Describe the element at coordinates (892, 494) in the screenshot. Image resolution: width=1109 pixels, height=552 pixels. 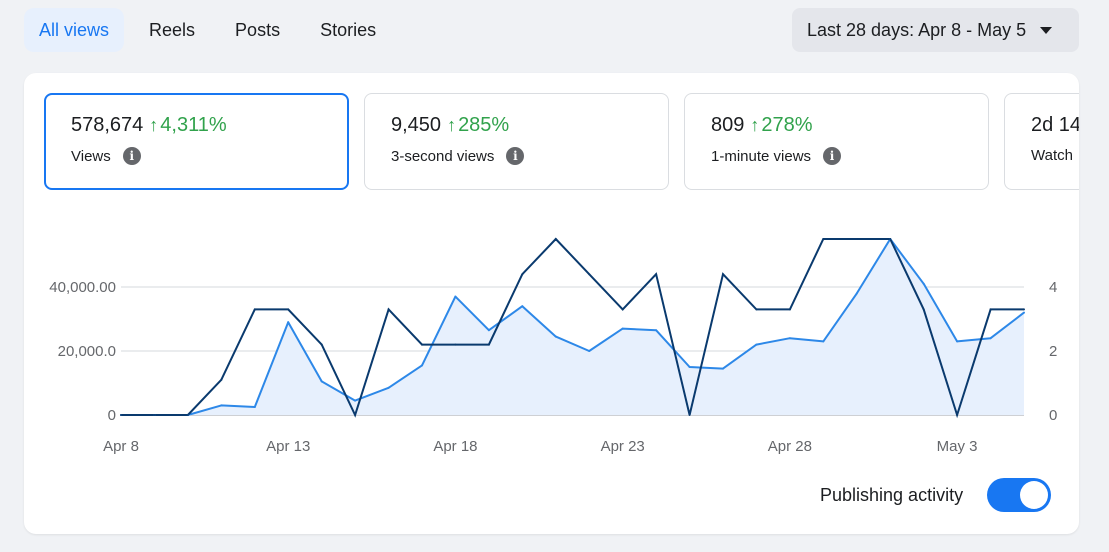
I see `publishing-activity-label: Publishing activity` at that location.